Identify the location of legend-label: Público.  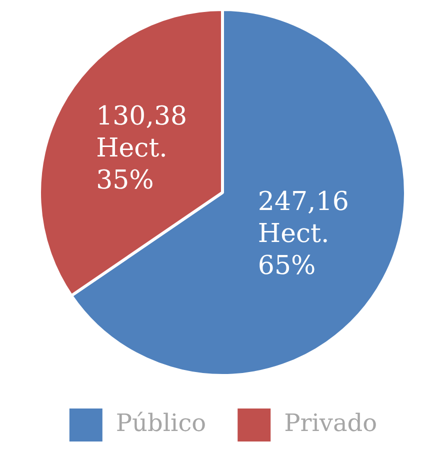
(161, 423).